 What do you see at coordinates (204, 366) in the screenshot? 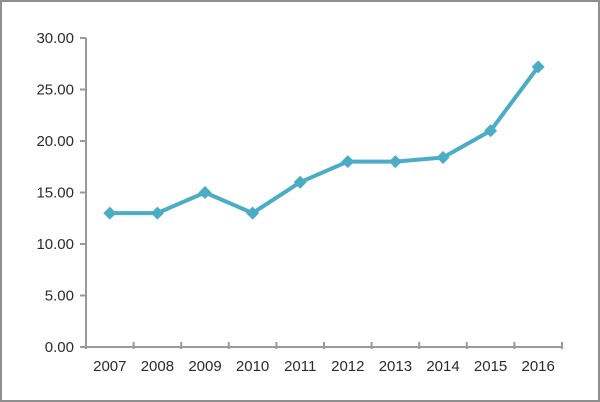
I see `x-tick-label: 2009` at bounding box center [204, 366].